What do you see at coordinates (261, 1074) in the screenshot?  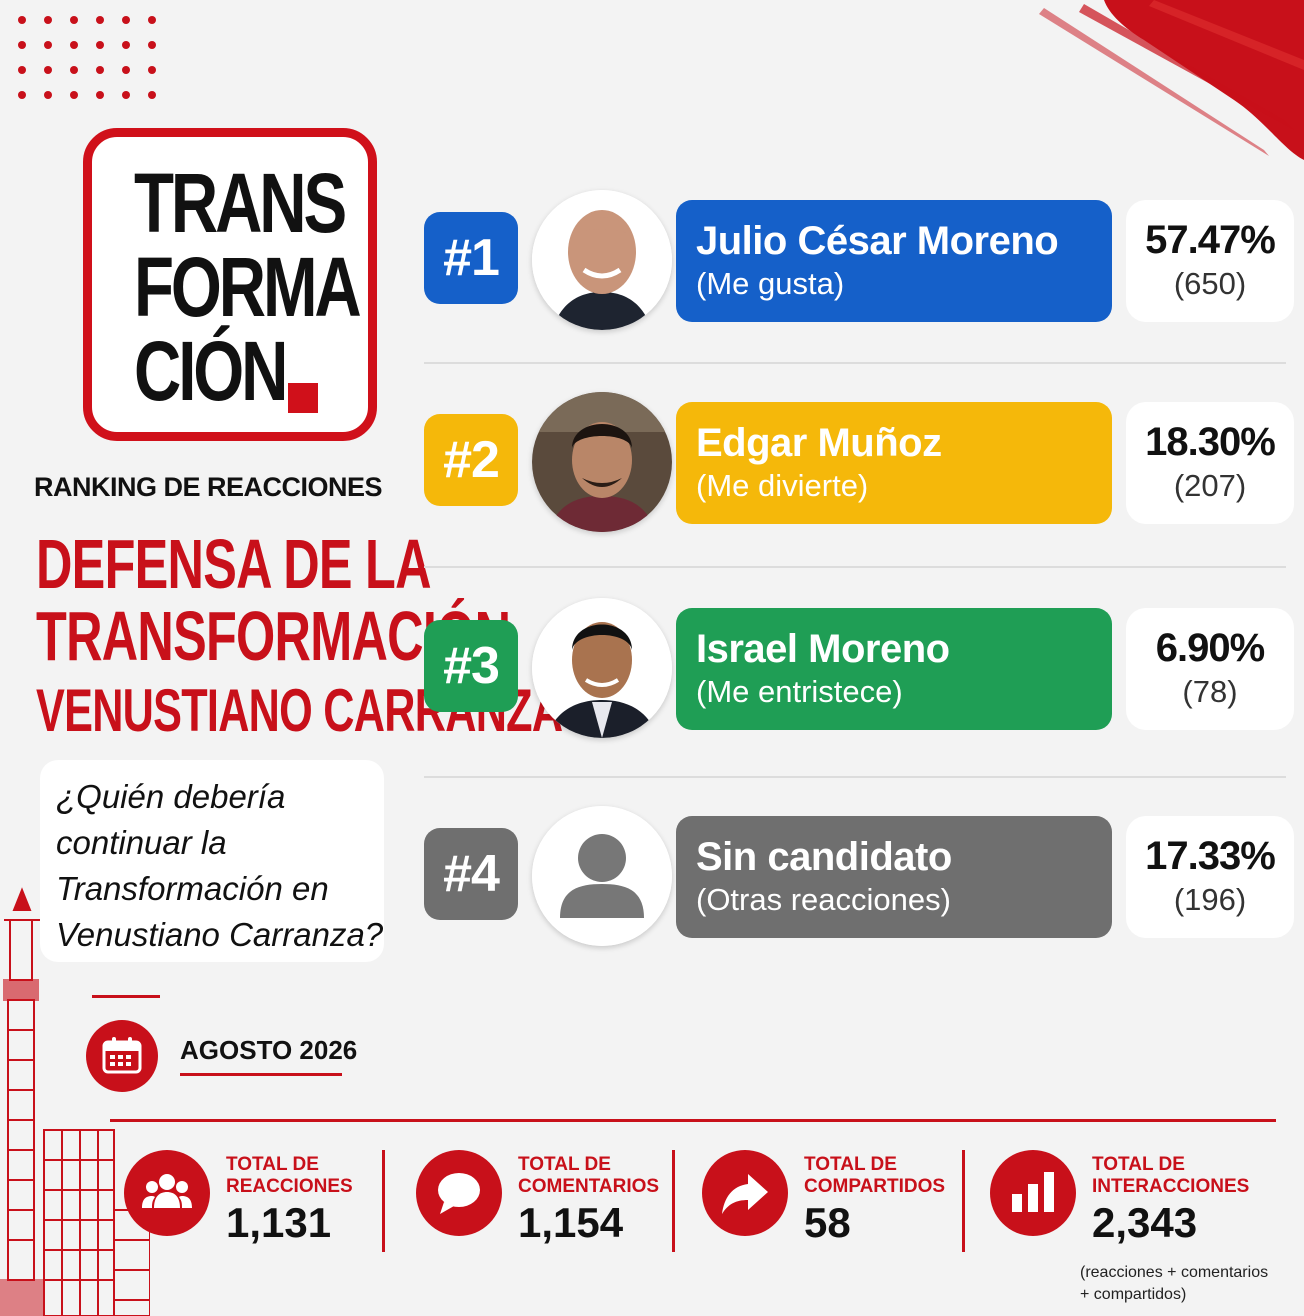 I see `date-underline` at bounding box center [261, 1074].